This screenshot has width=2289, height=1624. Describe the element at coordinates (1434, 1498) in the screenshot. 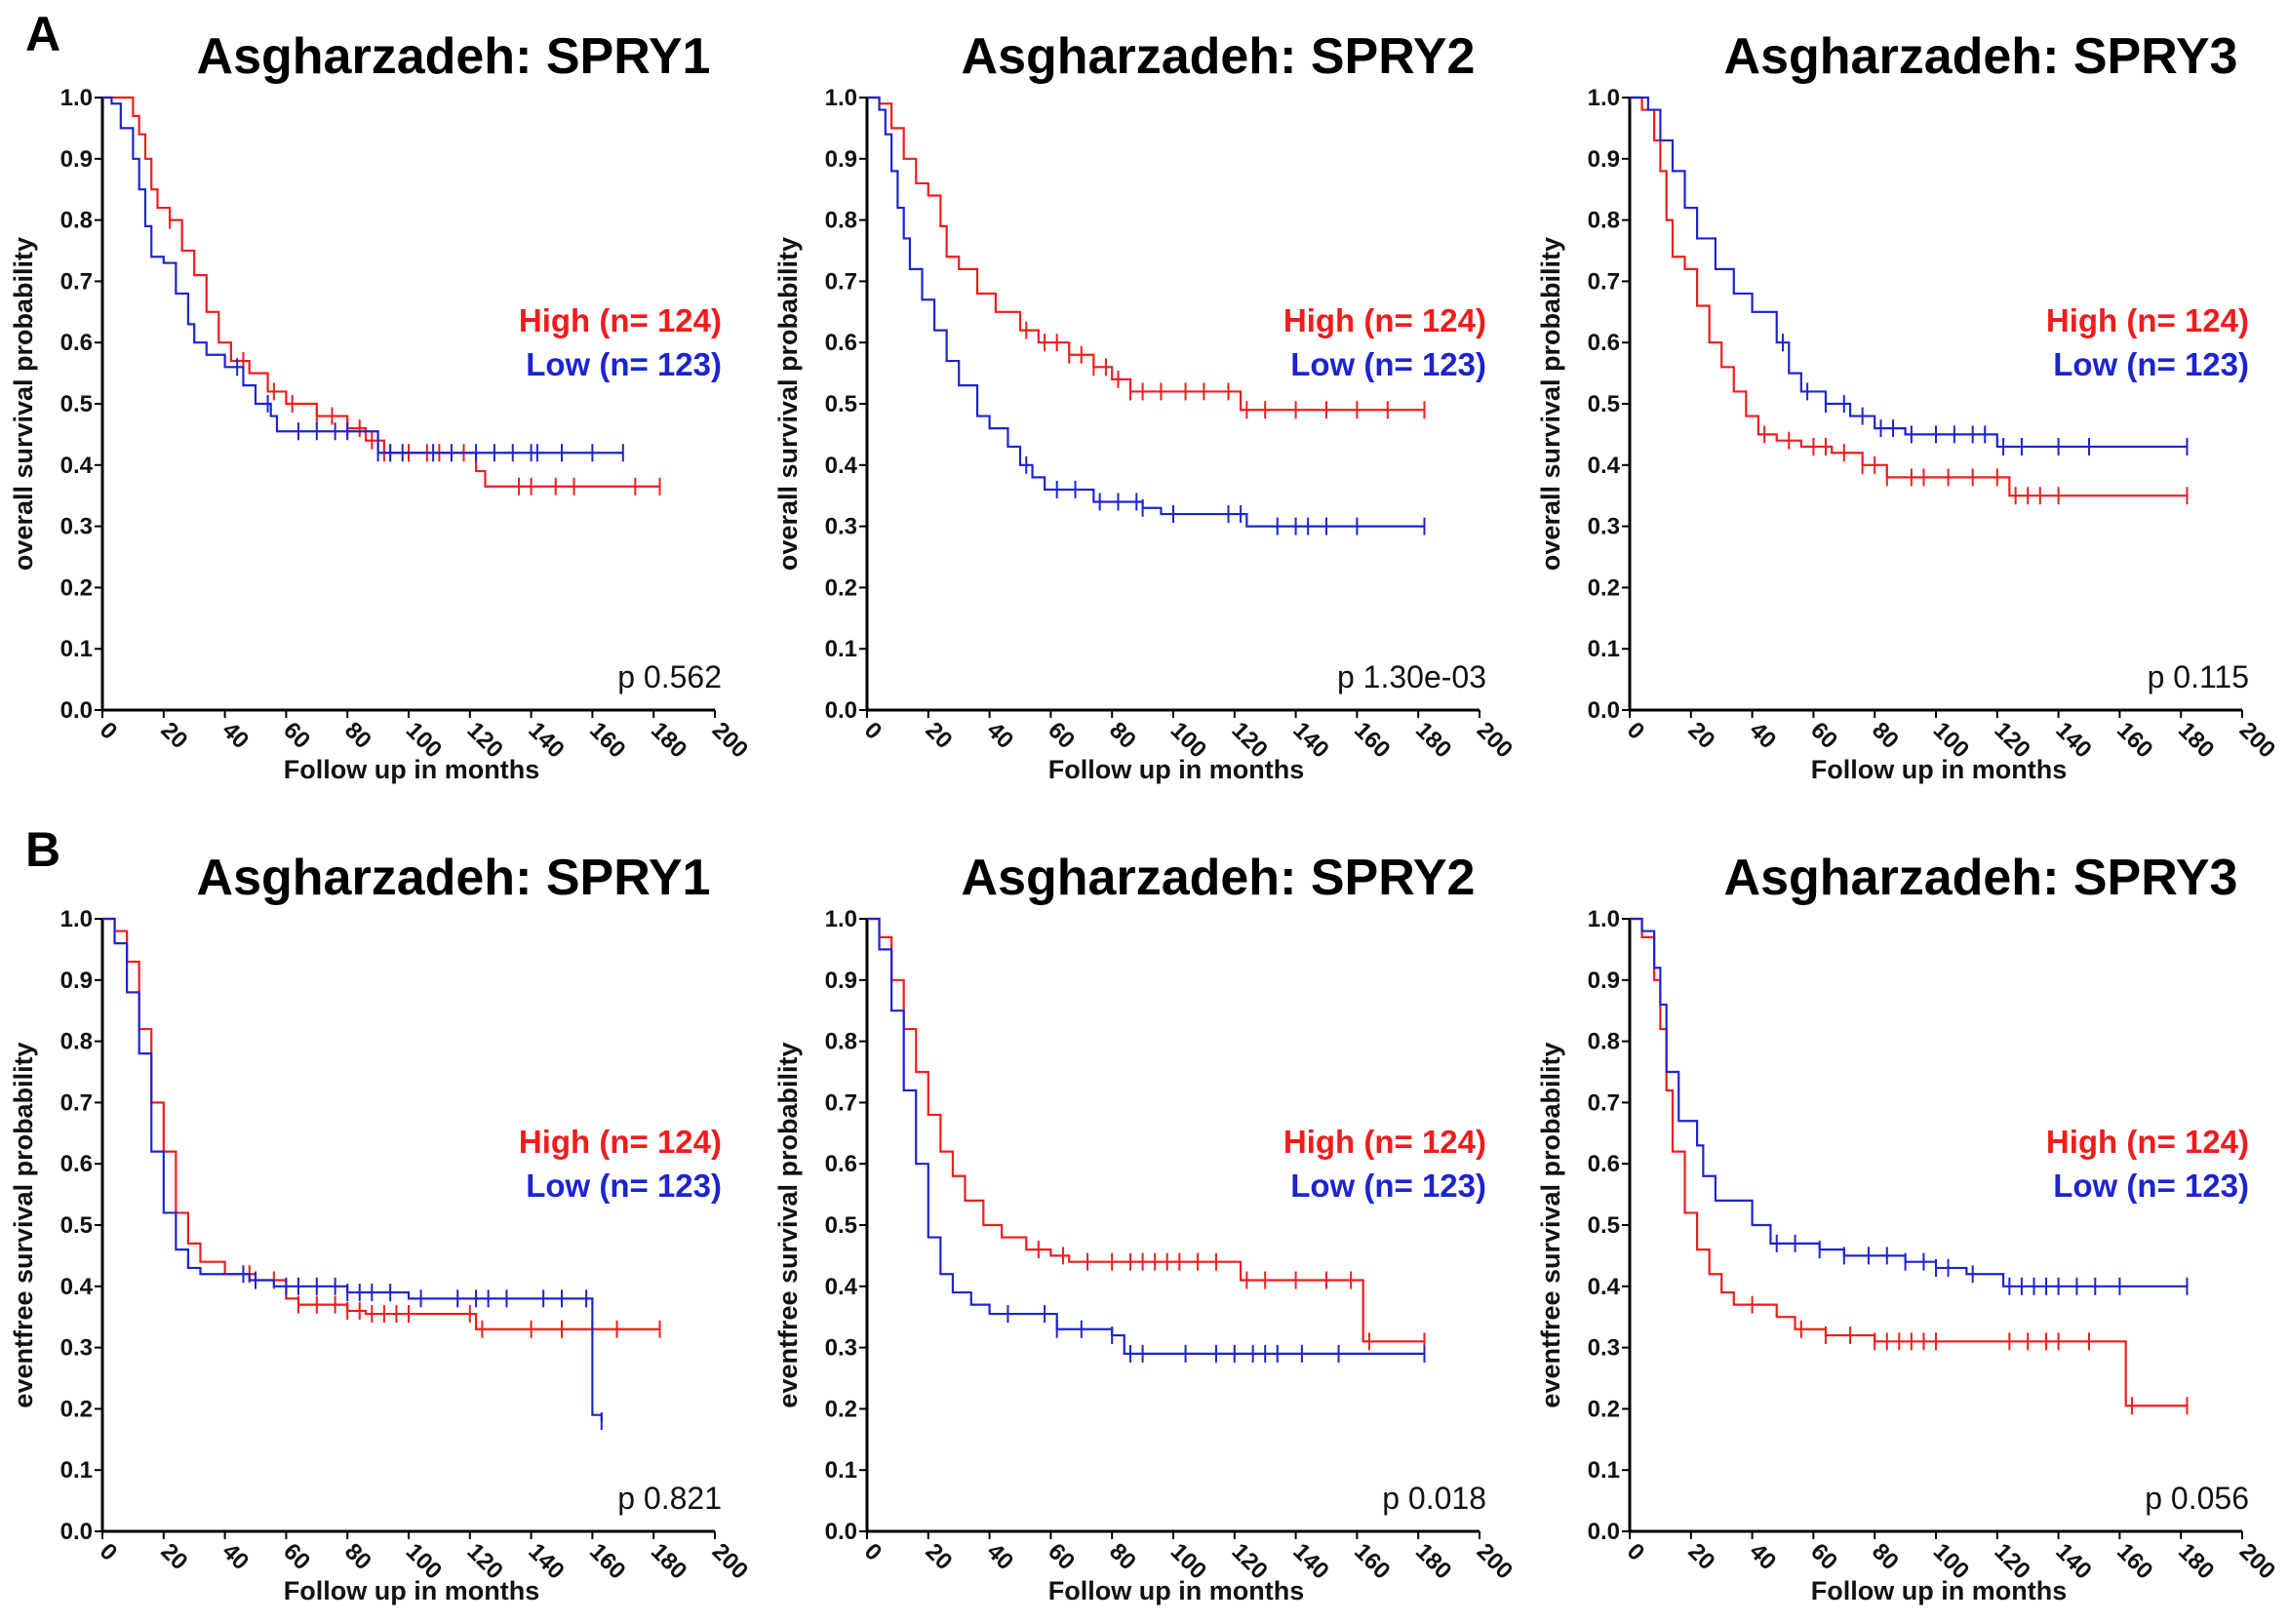

I see `p-value: p 0.018` at that location.